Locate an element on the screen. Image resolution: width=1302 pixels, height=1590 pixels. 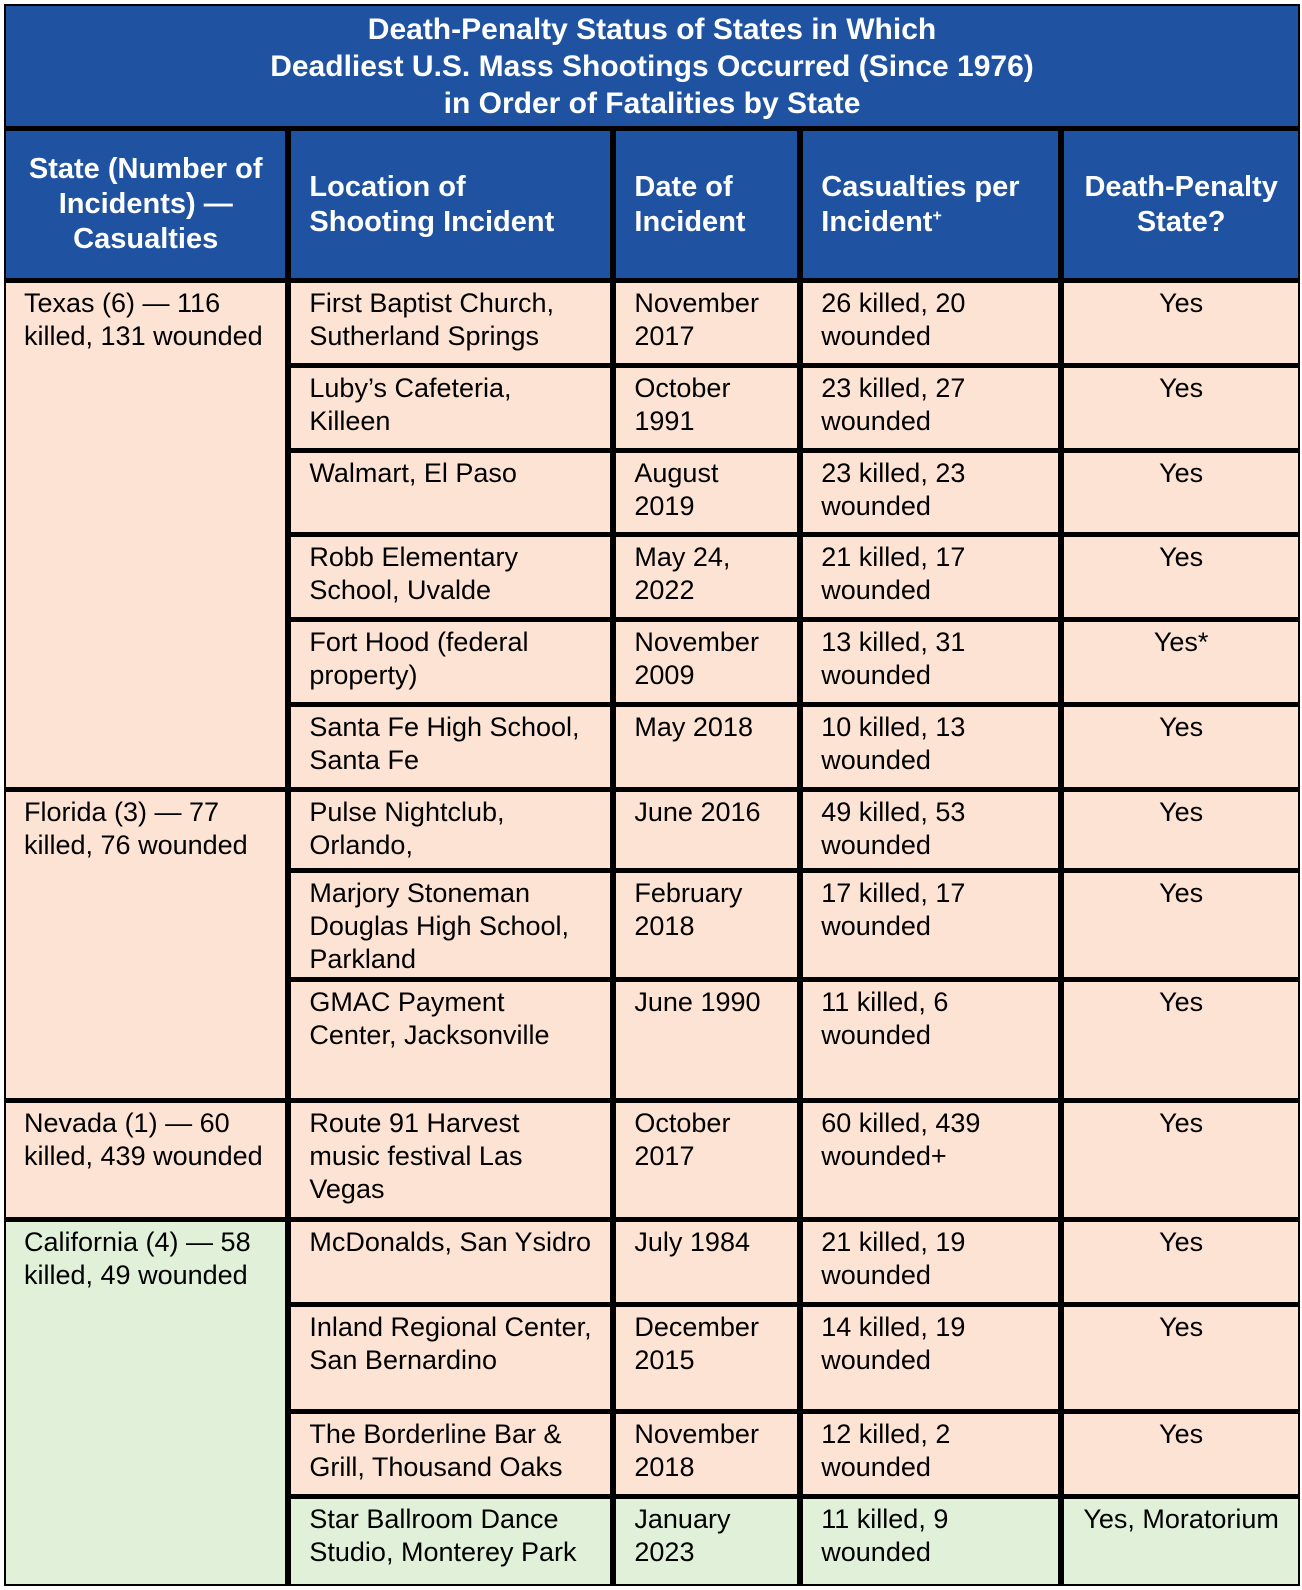
casualties-cell: 21 killed, 19 wounded is located at coordinates (934, 1265).